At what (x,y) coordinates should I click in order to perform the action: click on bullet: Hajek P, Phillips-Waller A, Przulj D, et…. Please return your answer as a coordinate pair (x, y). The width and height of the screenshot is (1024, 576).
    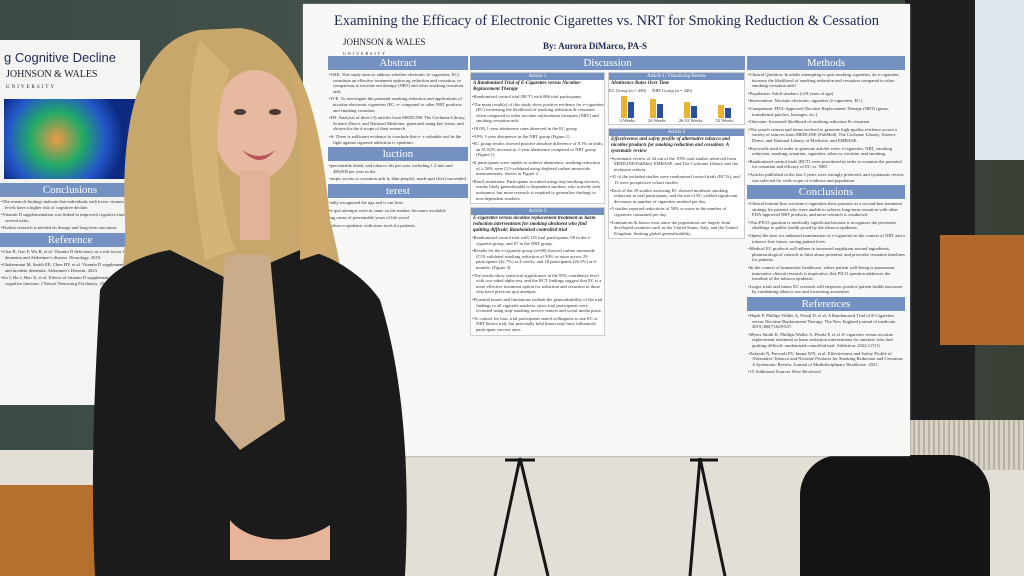
    Looking at the image, I should click on (826, 321).